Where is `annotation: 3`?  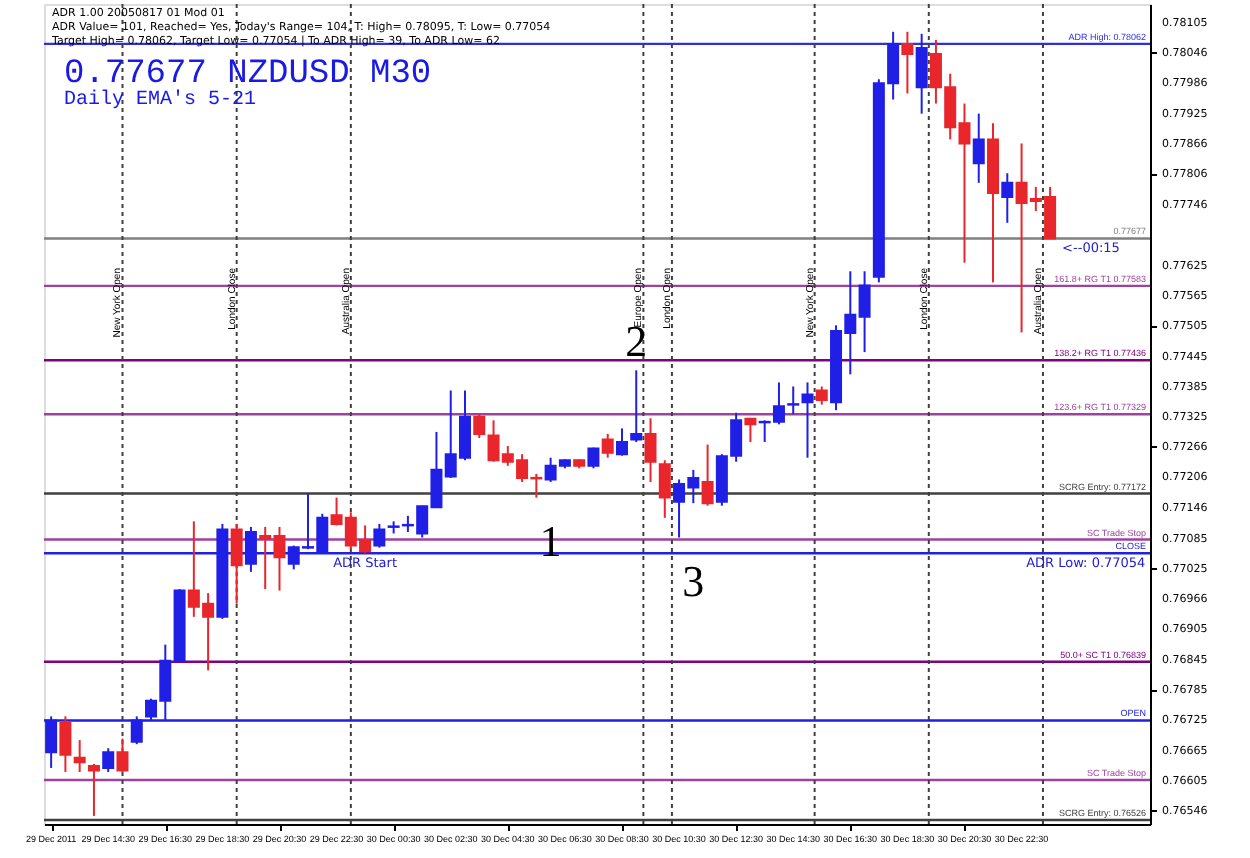
annotation: 3 is located at coordinates (693, 580).